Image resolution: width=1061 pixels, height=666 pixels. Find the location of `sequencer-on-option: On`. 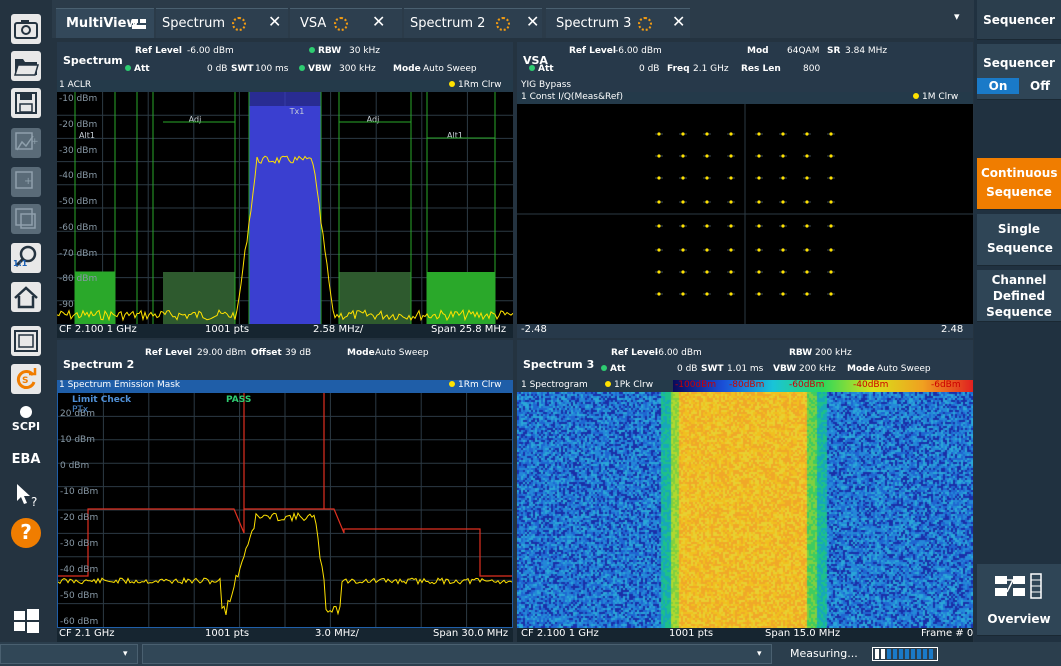

sequencer-on-option: On is located at coordinates (998, 86).